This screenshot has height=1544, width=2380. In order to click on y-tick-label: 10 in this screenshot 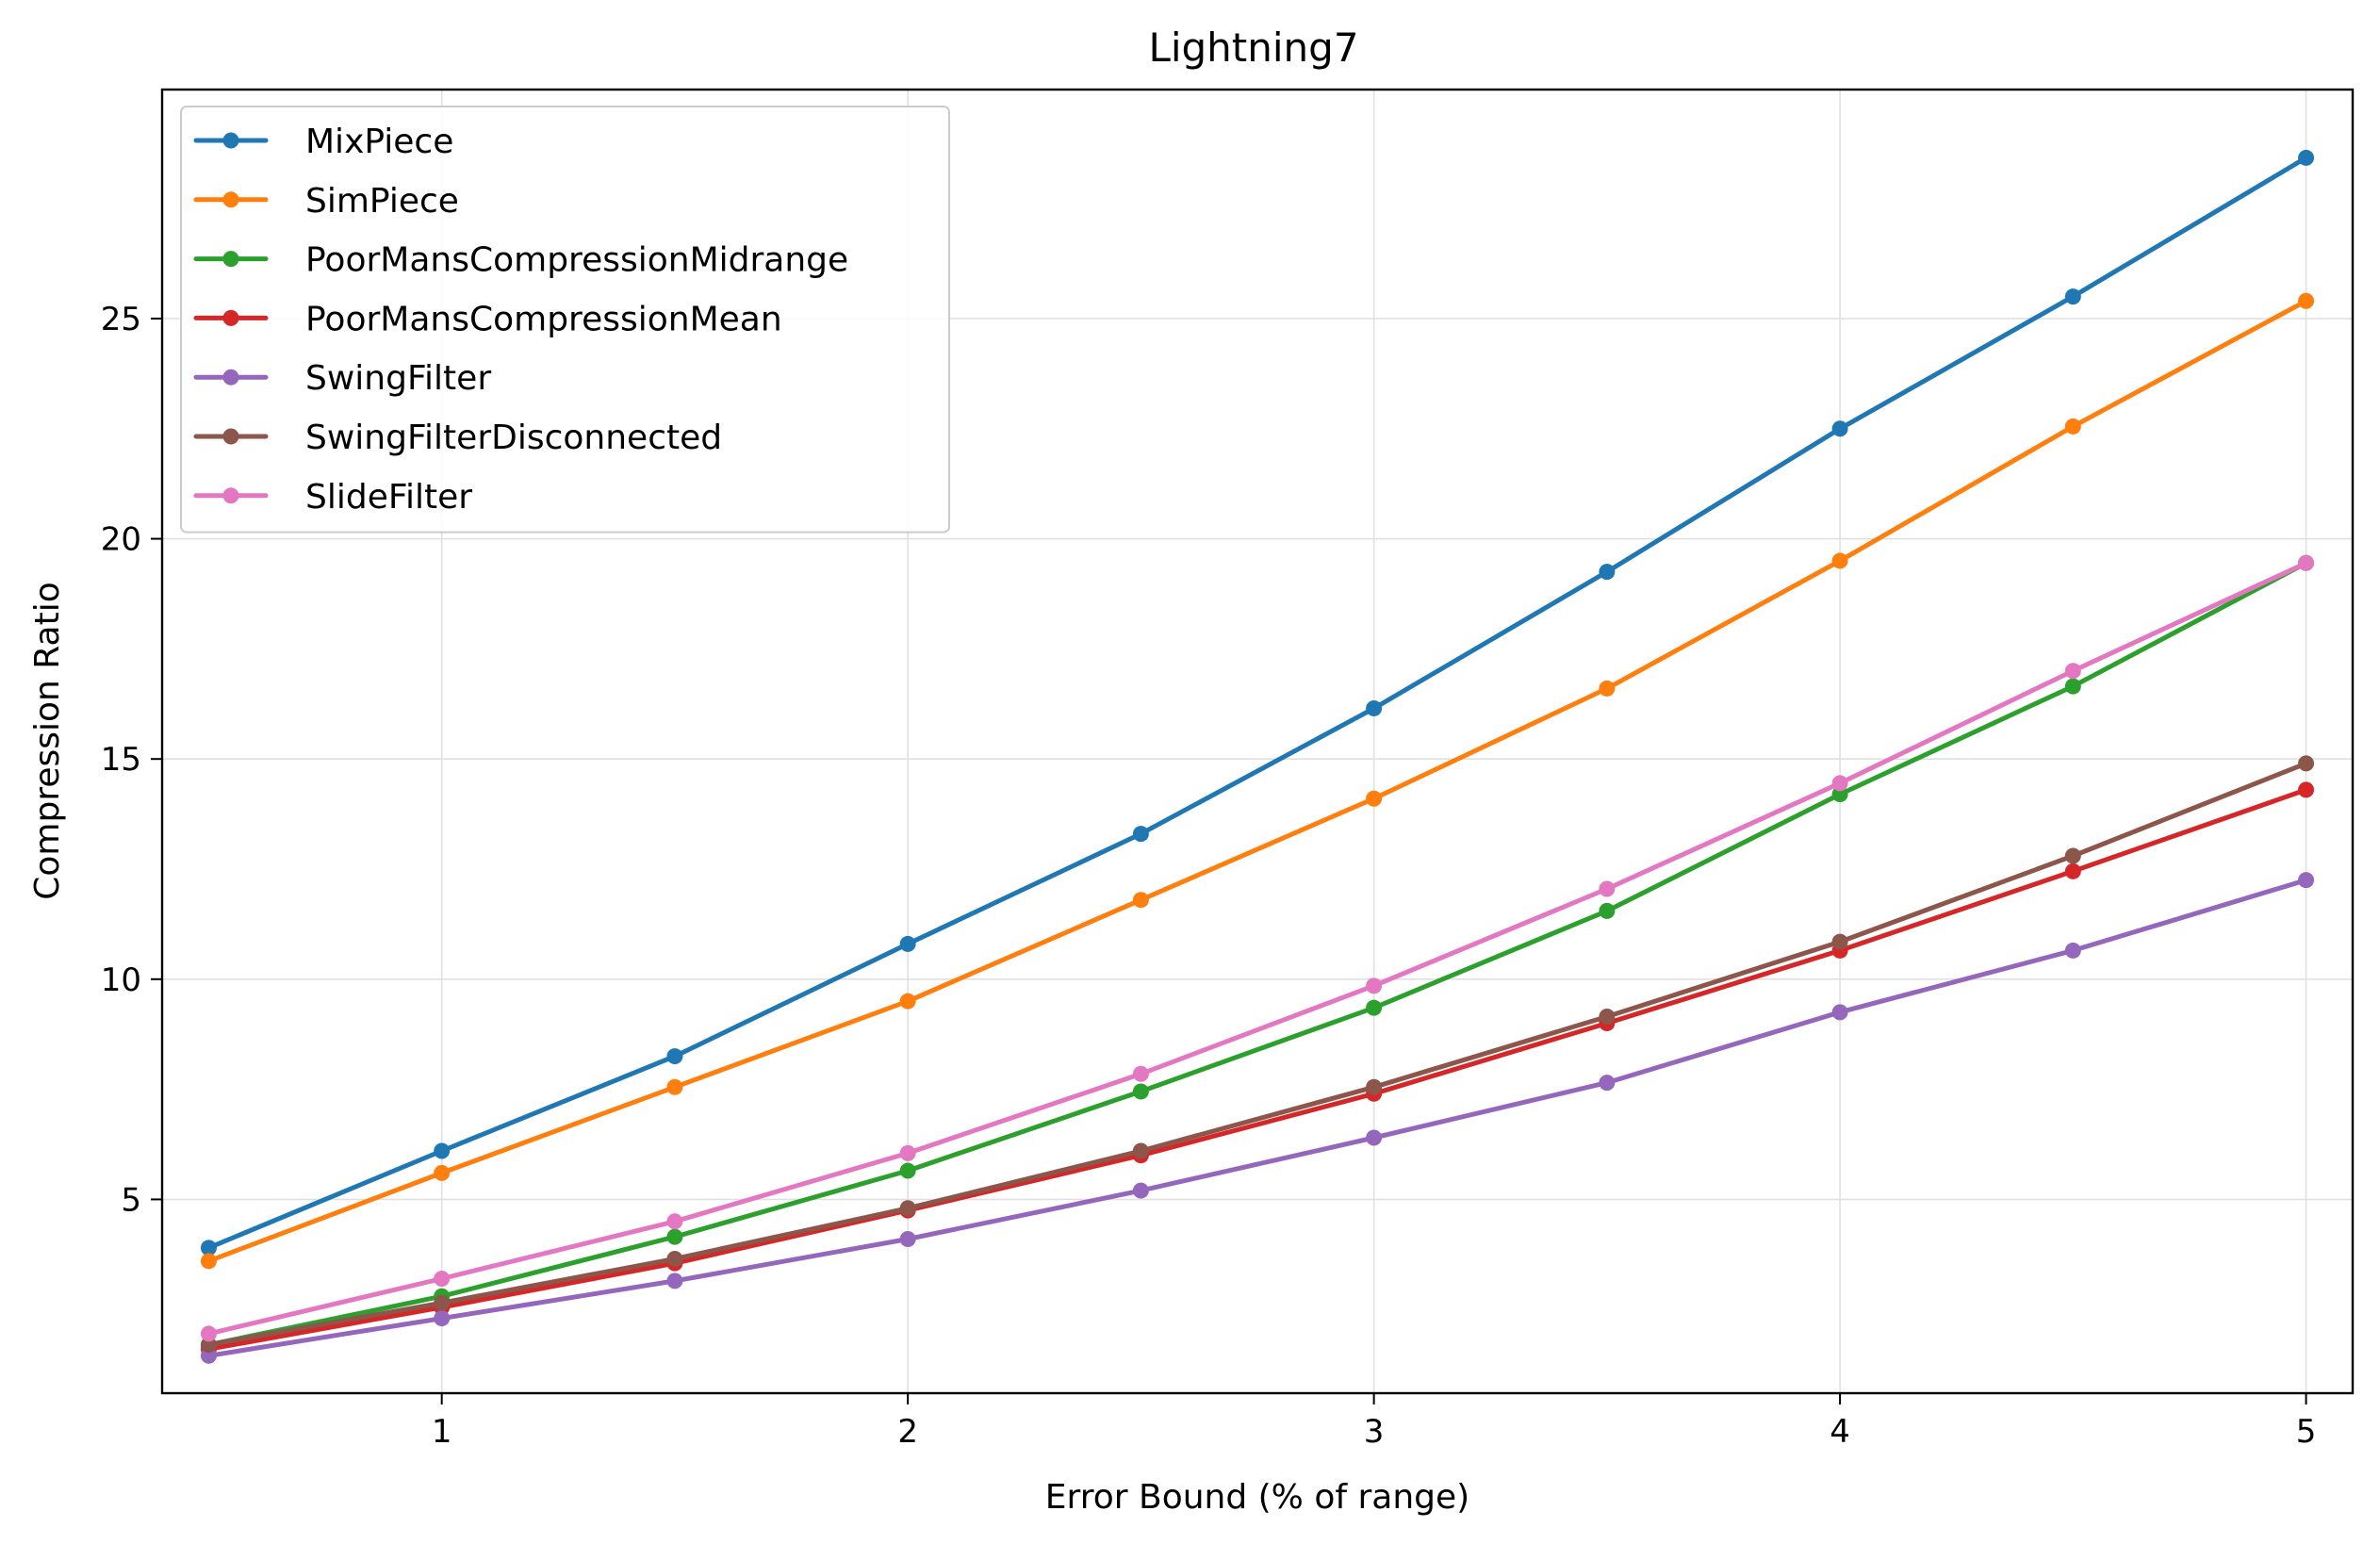, I will do `click(121, 980)`.